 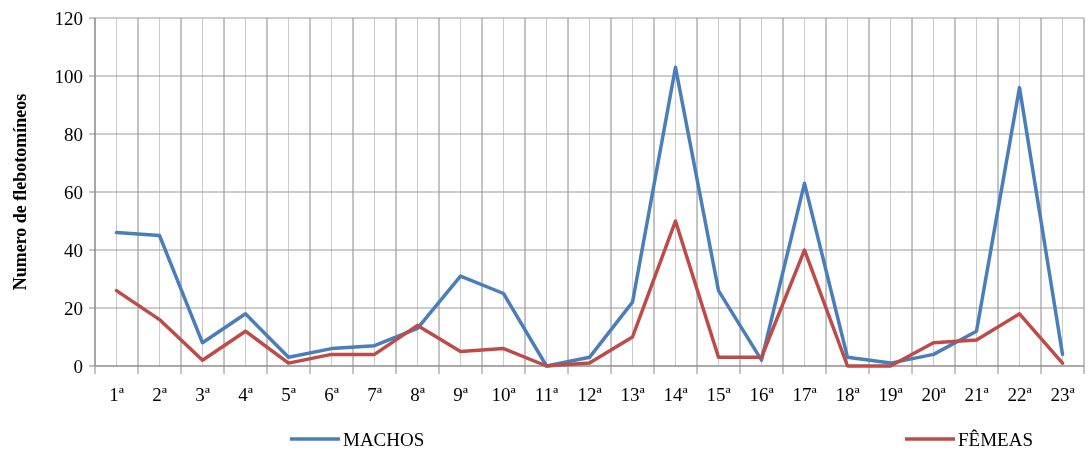 What do you see at coordinates (78, 366) in the screenshot?
I see `y-tick-label: 0` at bounding box center [78, 366].